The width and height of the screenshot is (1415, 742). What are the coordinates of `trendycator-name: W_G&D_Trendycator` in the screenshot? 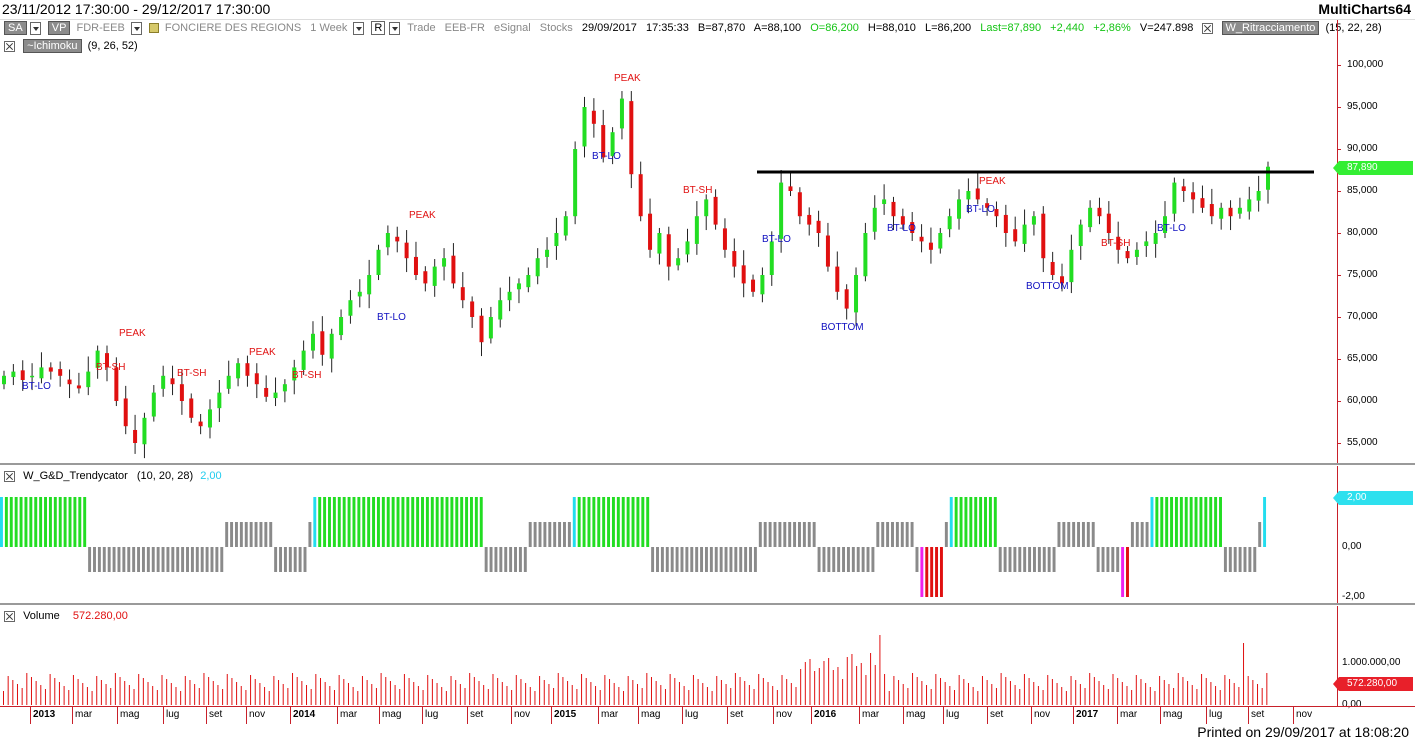 It's located at (75, 476).